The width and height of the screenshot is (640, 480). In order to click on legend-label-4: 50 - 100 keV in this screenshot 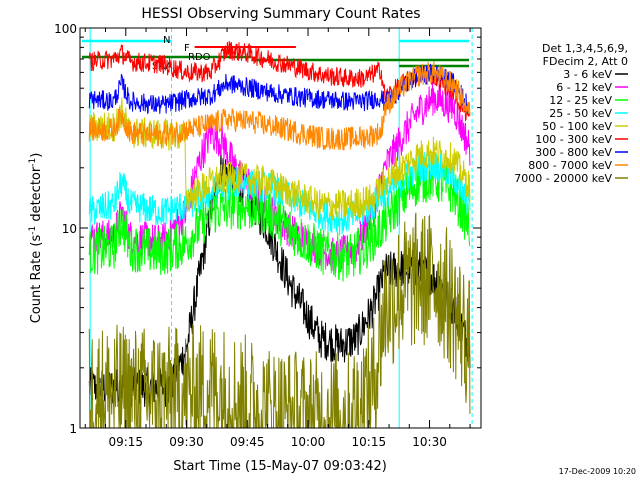, I will do `click(577, 126)`.